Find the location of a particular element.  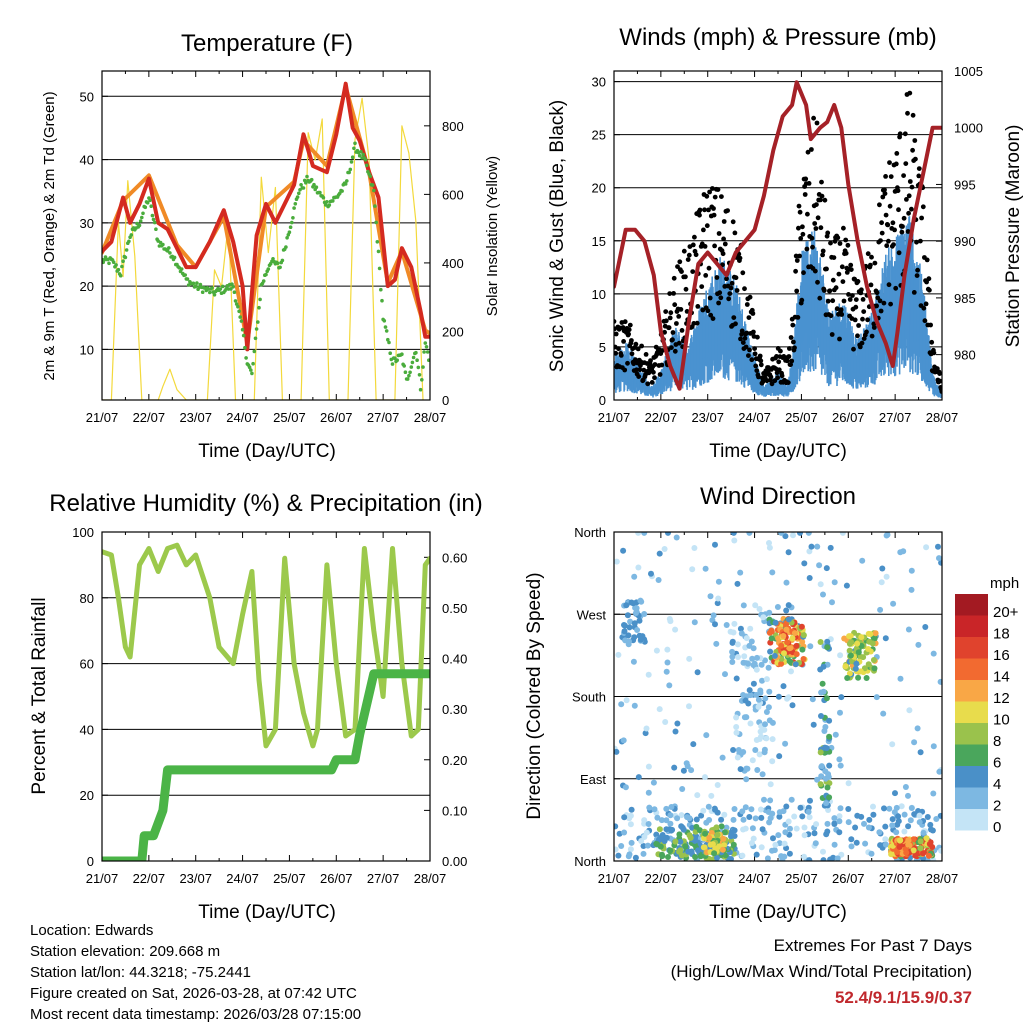

y2-tick-label-6: 0.60 is located at coordinates (454, 557).